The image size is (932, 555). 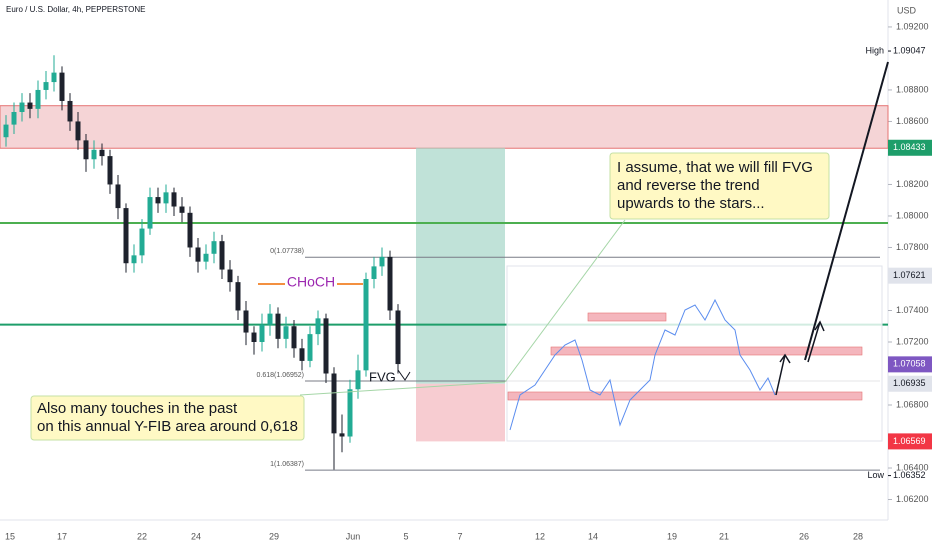 I want to click on inset-price, so click(x=642, y=364).